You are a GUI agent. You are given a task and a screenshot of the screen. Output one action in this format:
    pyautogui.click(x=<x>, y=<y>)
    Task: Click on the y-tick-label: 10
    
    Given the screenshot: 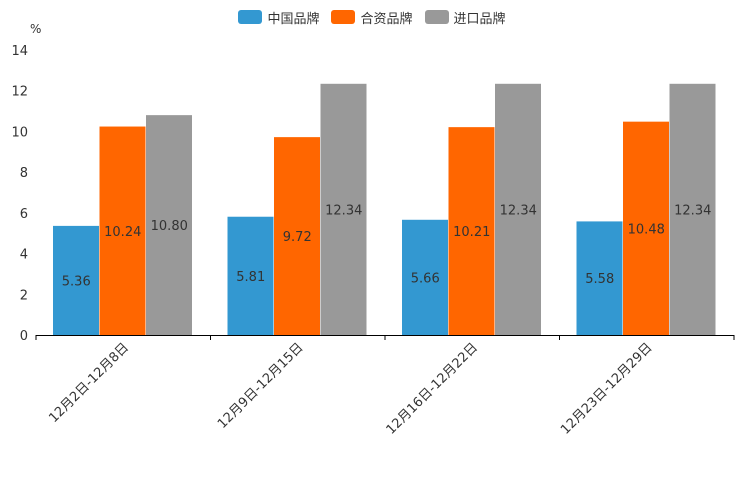 What is the action you would take?
    pyautogui.click(x=19, y=132)
    